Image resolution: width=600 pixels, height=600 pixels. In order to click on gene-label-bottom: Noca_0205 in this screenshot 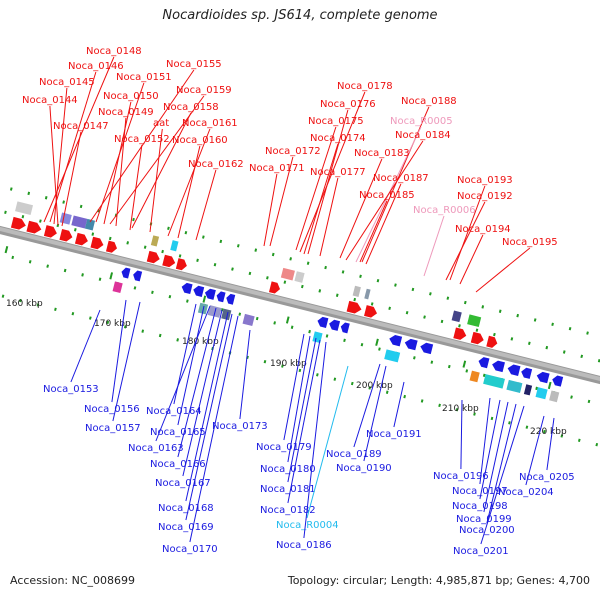, I will do `click(547, 477)`.